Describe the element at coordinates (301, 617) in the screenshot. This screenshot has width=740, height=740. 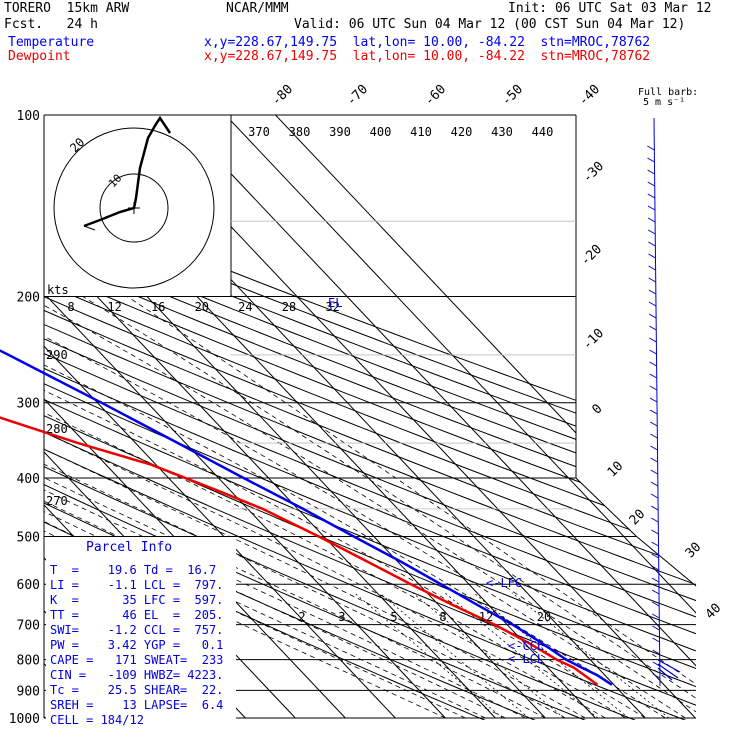
I see `mixing-ratio-label: 2` at that location.